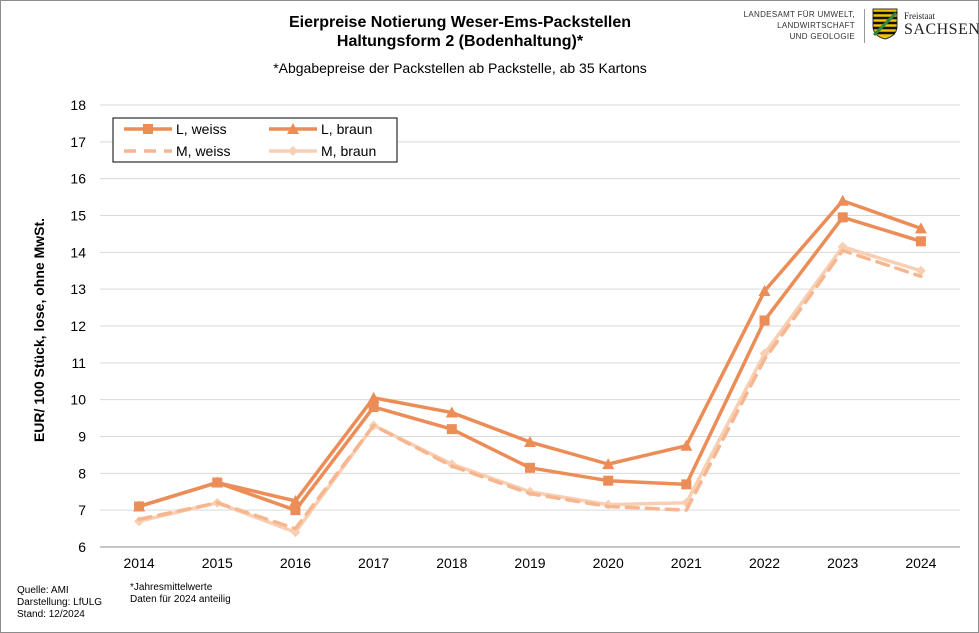 Image resolution: width=979 pixels, height=633 pixels. Describe the element at coordinates (78, 289) in the screenshot. I see `y-tick-label-13: 13` at that location.